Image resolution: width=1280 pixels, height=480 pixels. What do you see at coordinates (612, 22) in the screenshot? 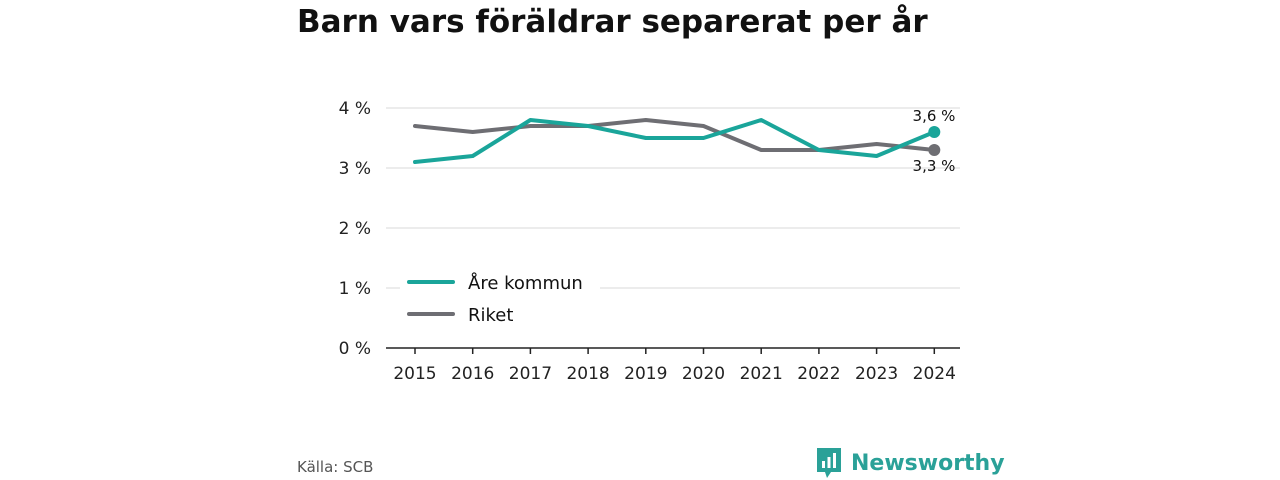
I see `chart-title: Barn vars föräldrar separerat per år` at bounding box center [612, 22].